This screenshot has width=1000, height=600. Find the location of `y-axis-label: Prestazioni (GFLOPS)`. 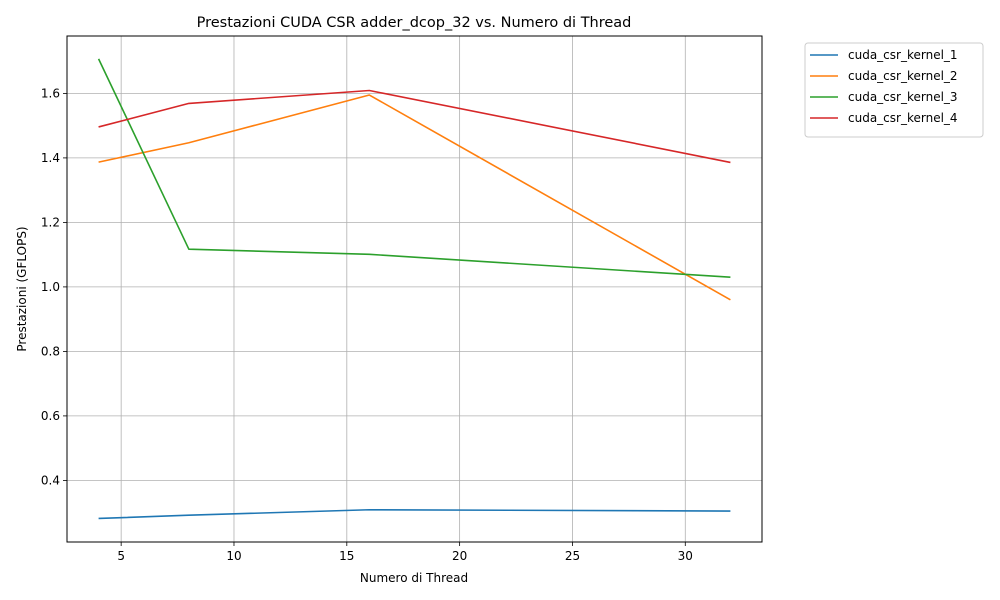

y-axis-label: Prestazioni (GFLOPS) is located at coordinates (22, 288).